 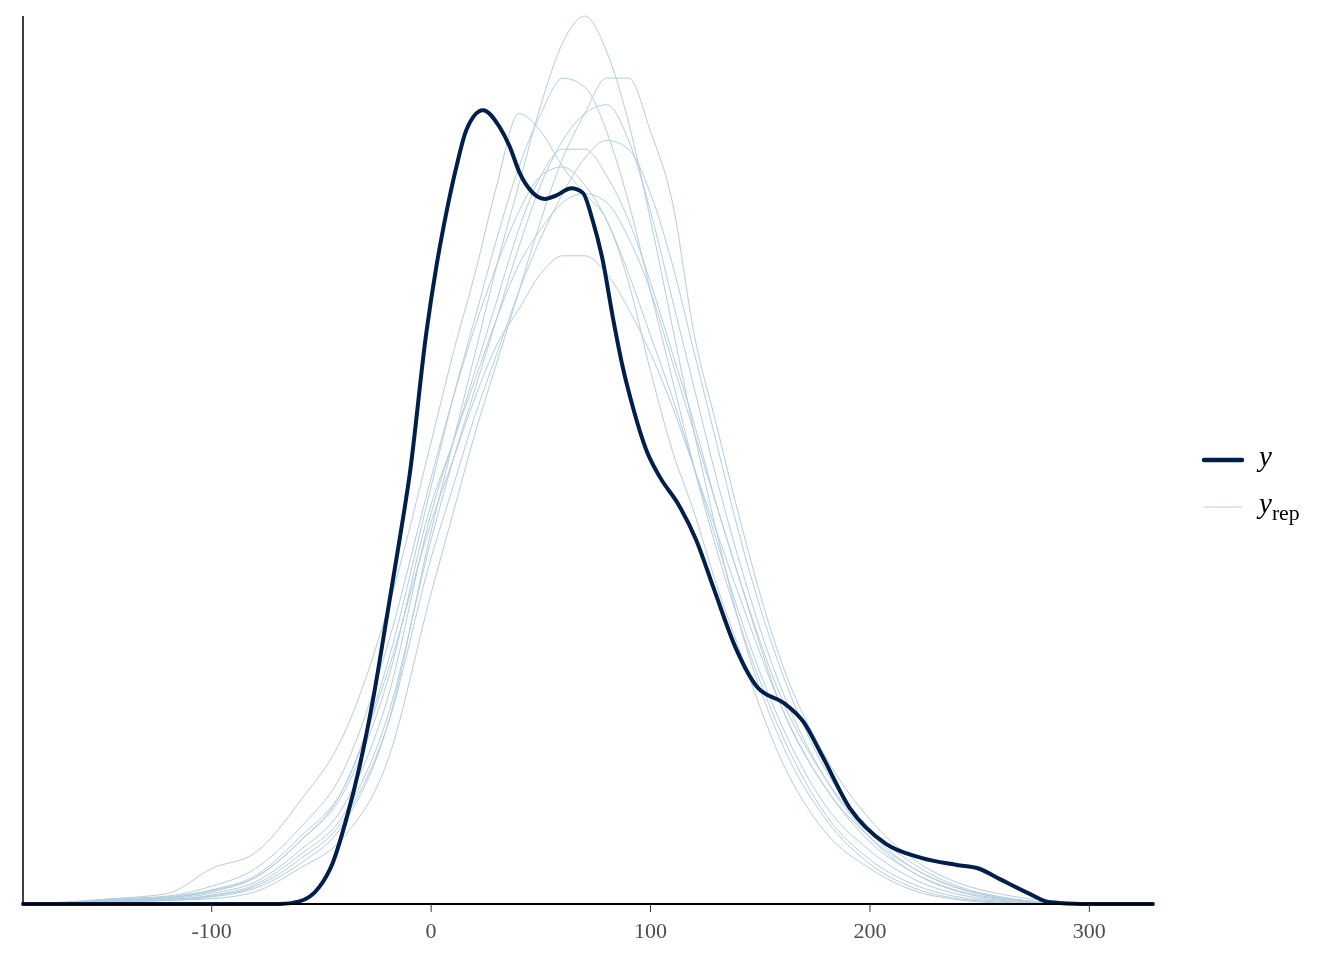 I want to click on legend-label: y$_{rep}$, so click(x=1278, y=506).